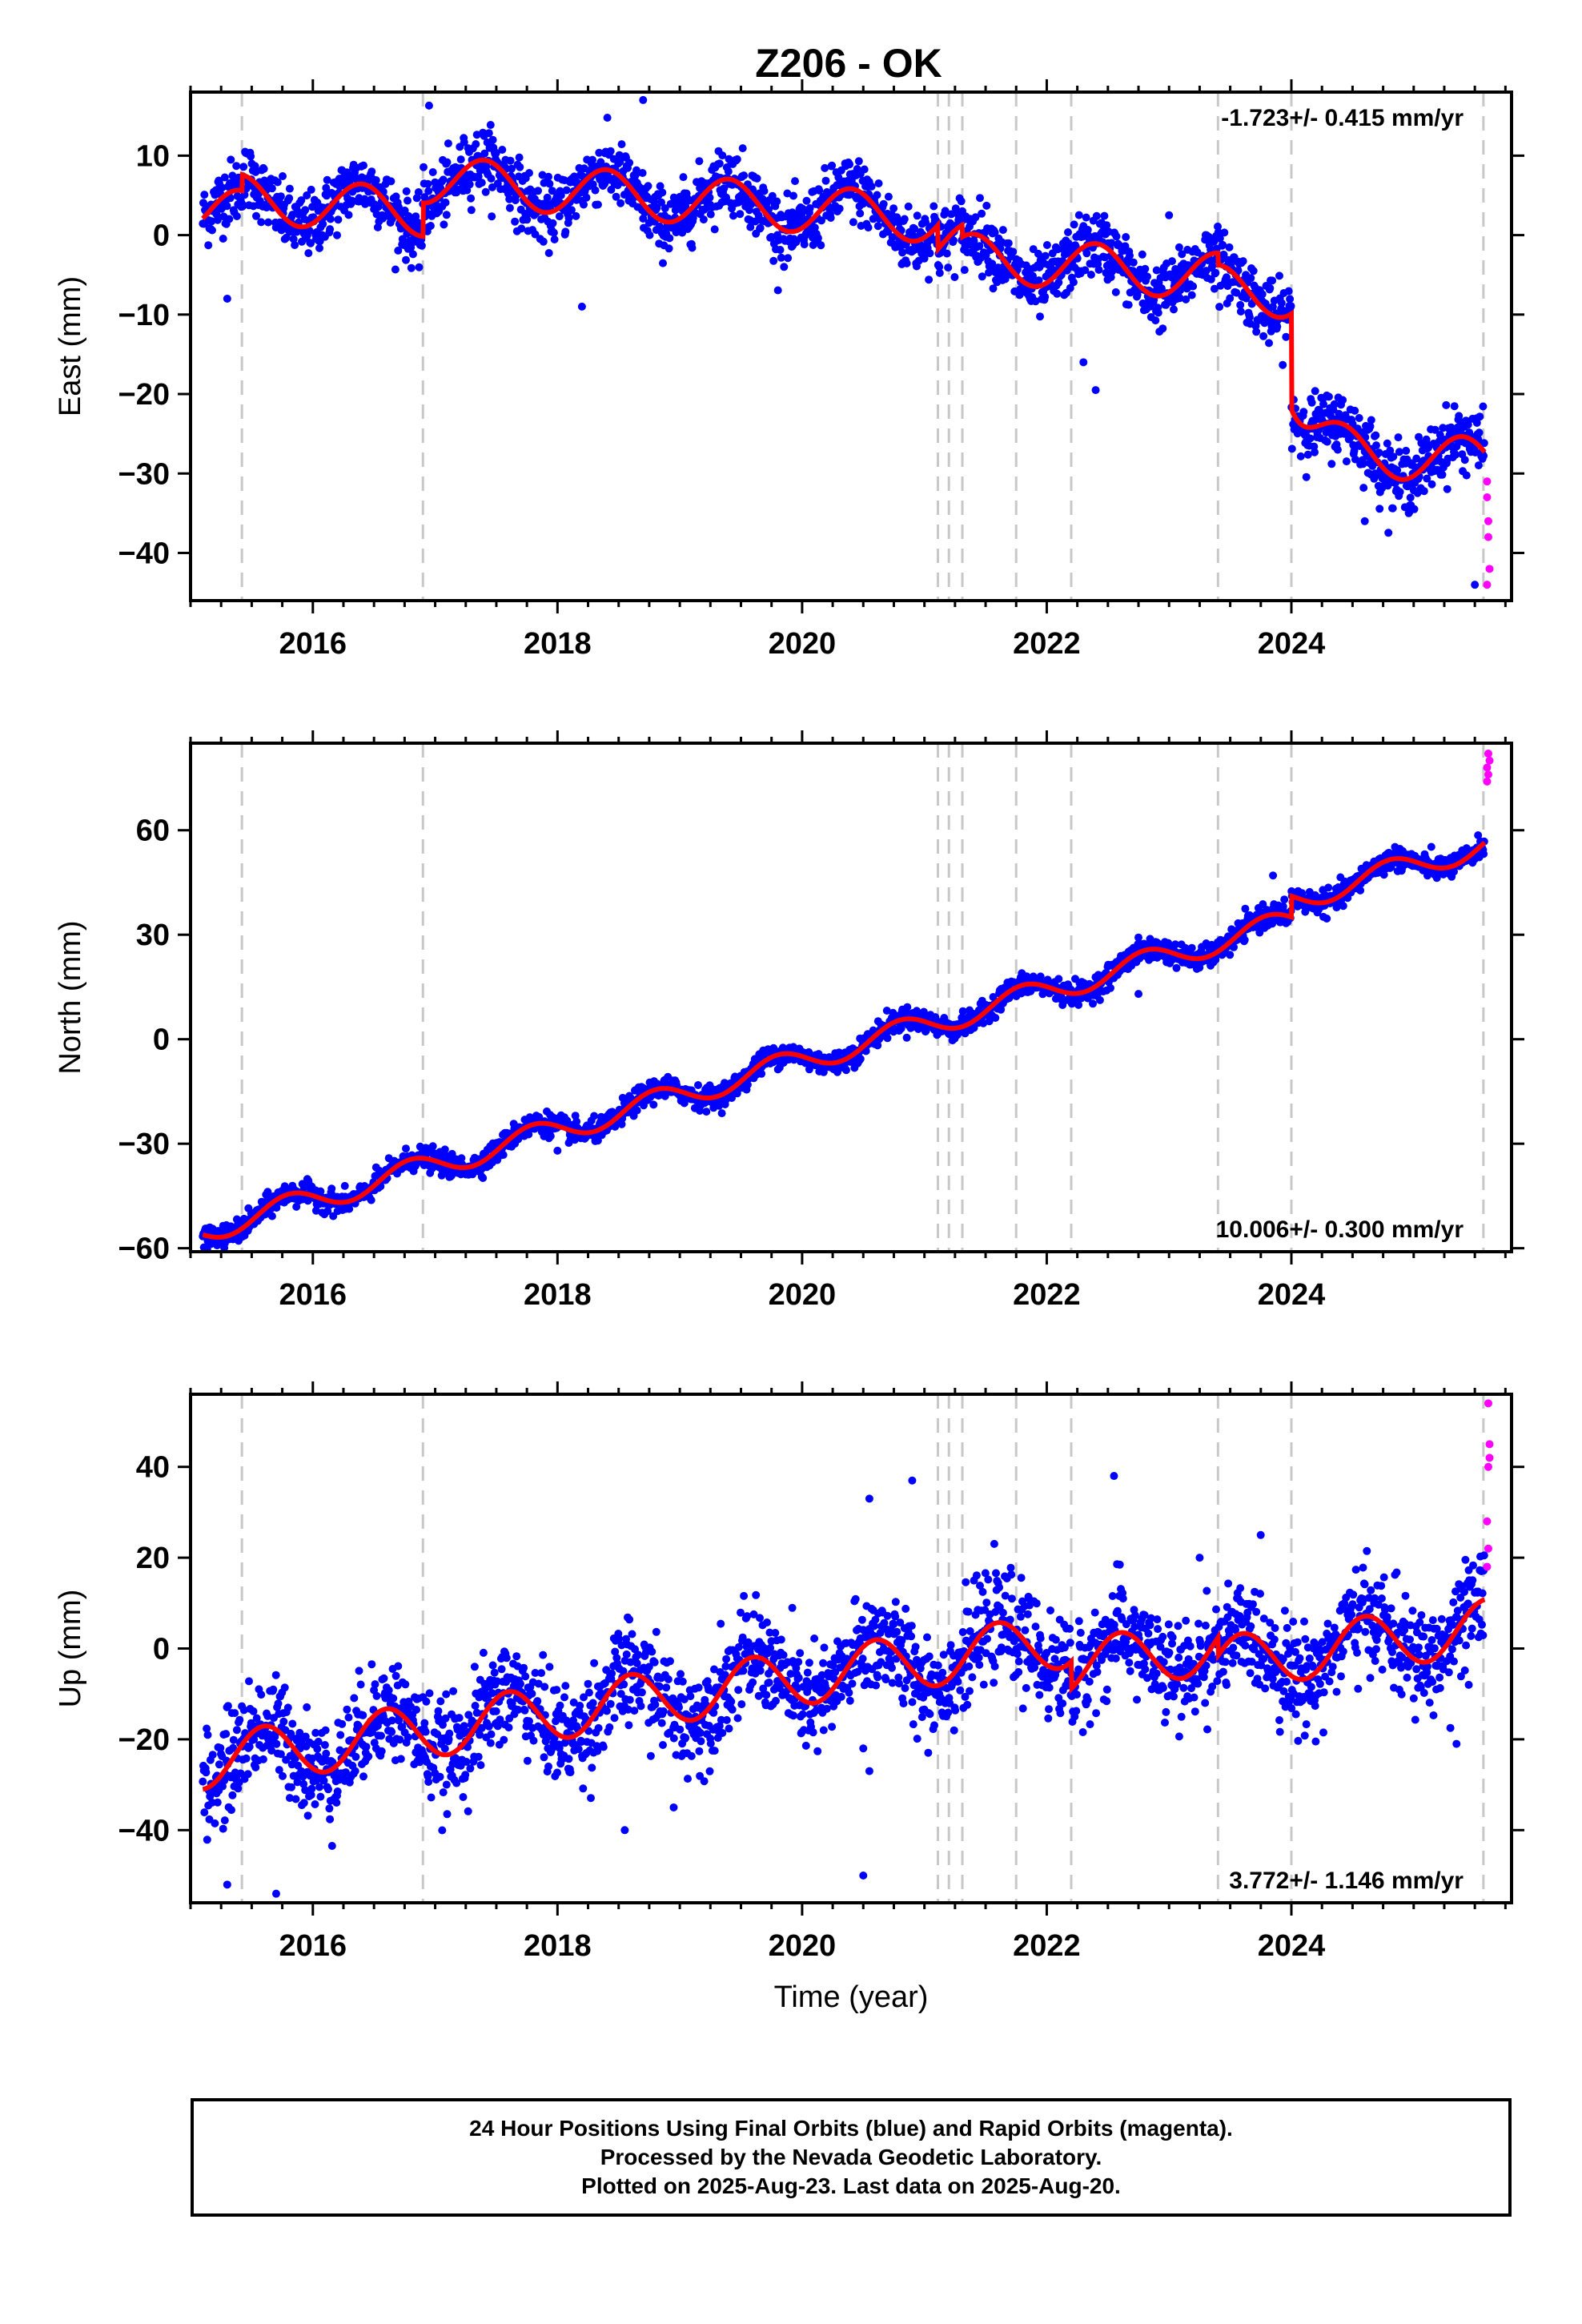 This screenshot has width=1582, height=2324. What do you see at coordinates (153, 831) in the screenshot?
I see `y-tick-label: 60` at bounding box center [153, 831].